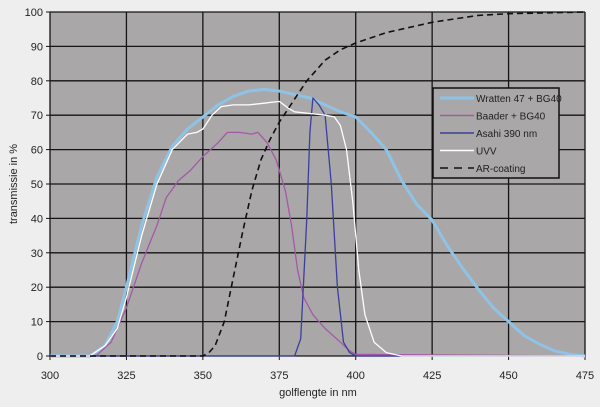 This screenshot has width=600, height=407. What do you see at coordinates (203, 376) in the screenshot?
I see `x-tick-label: 350` at bounding box center [203, 376].